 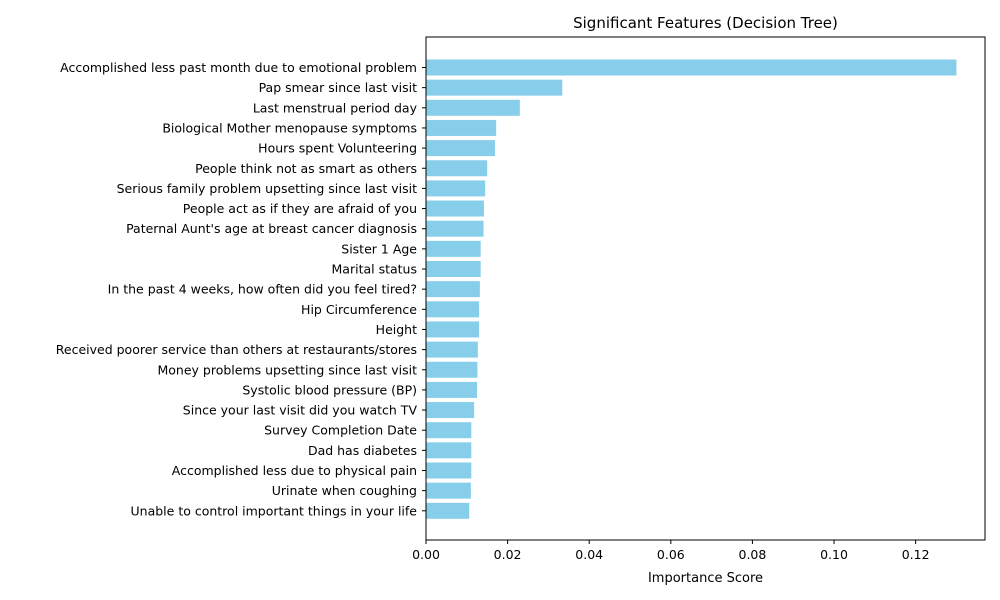 I want to click on y-tick-label: Last menstrual period day, so click(x=335, y=107).